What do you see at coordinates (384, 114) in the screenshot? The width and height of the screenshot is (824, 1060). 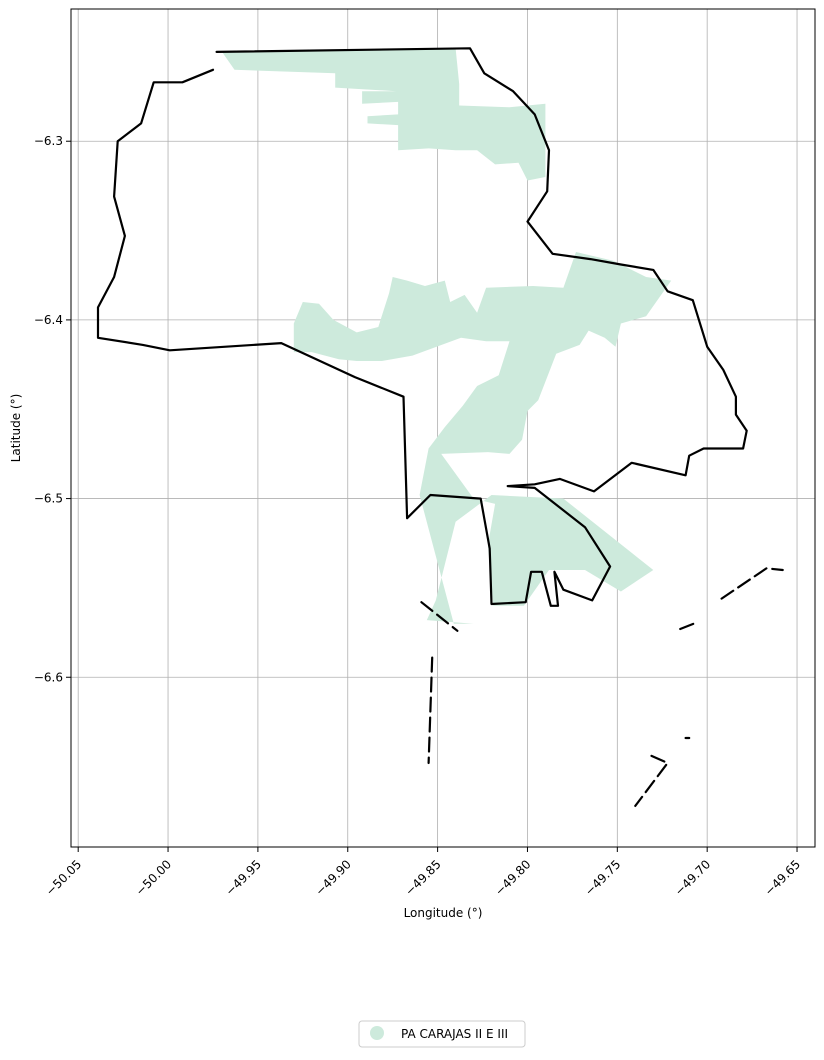 I see `settlement-area-polygon` at bounding box center [384, 114].